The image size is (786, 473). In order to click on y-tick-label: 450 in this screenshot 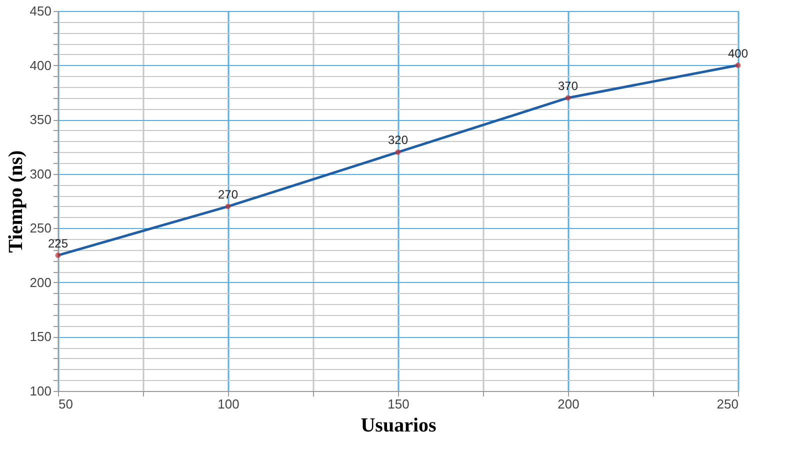, I will do `click(41, 11)`.